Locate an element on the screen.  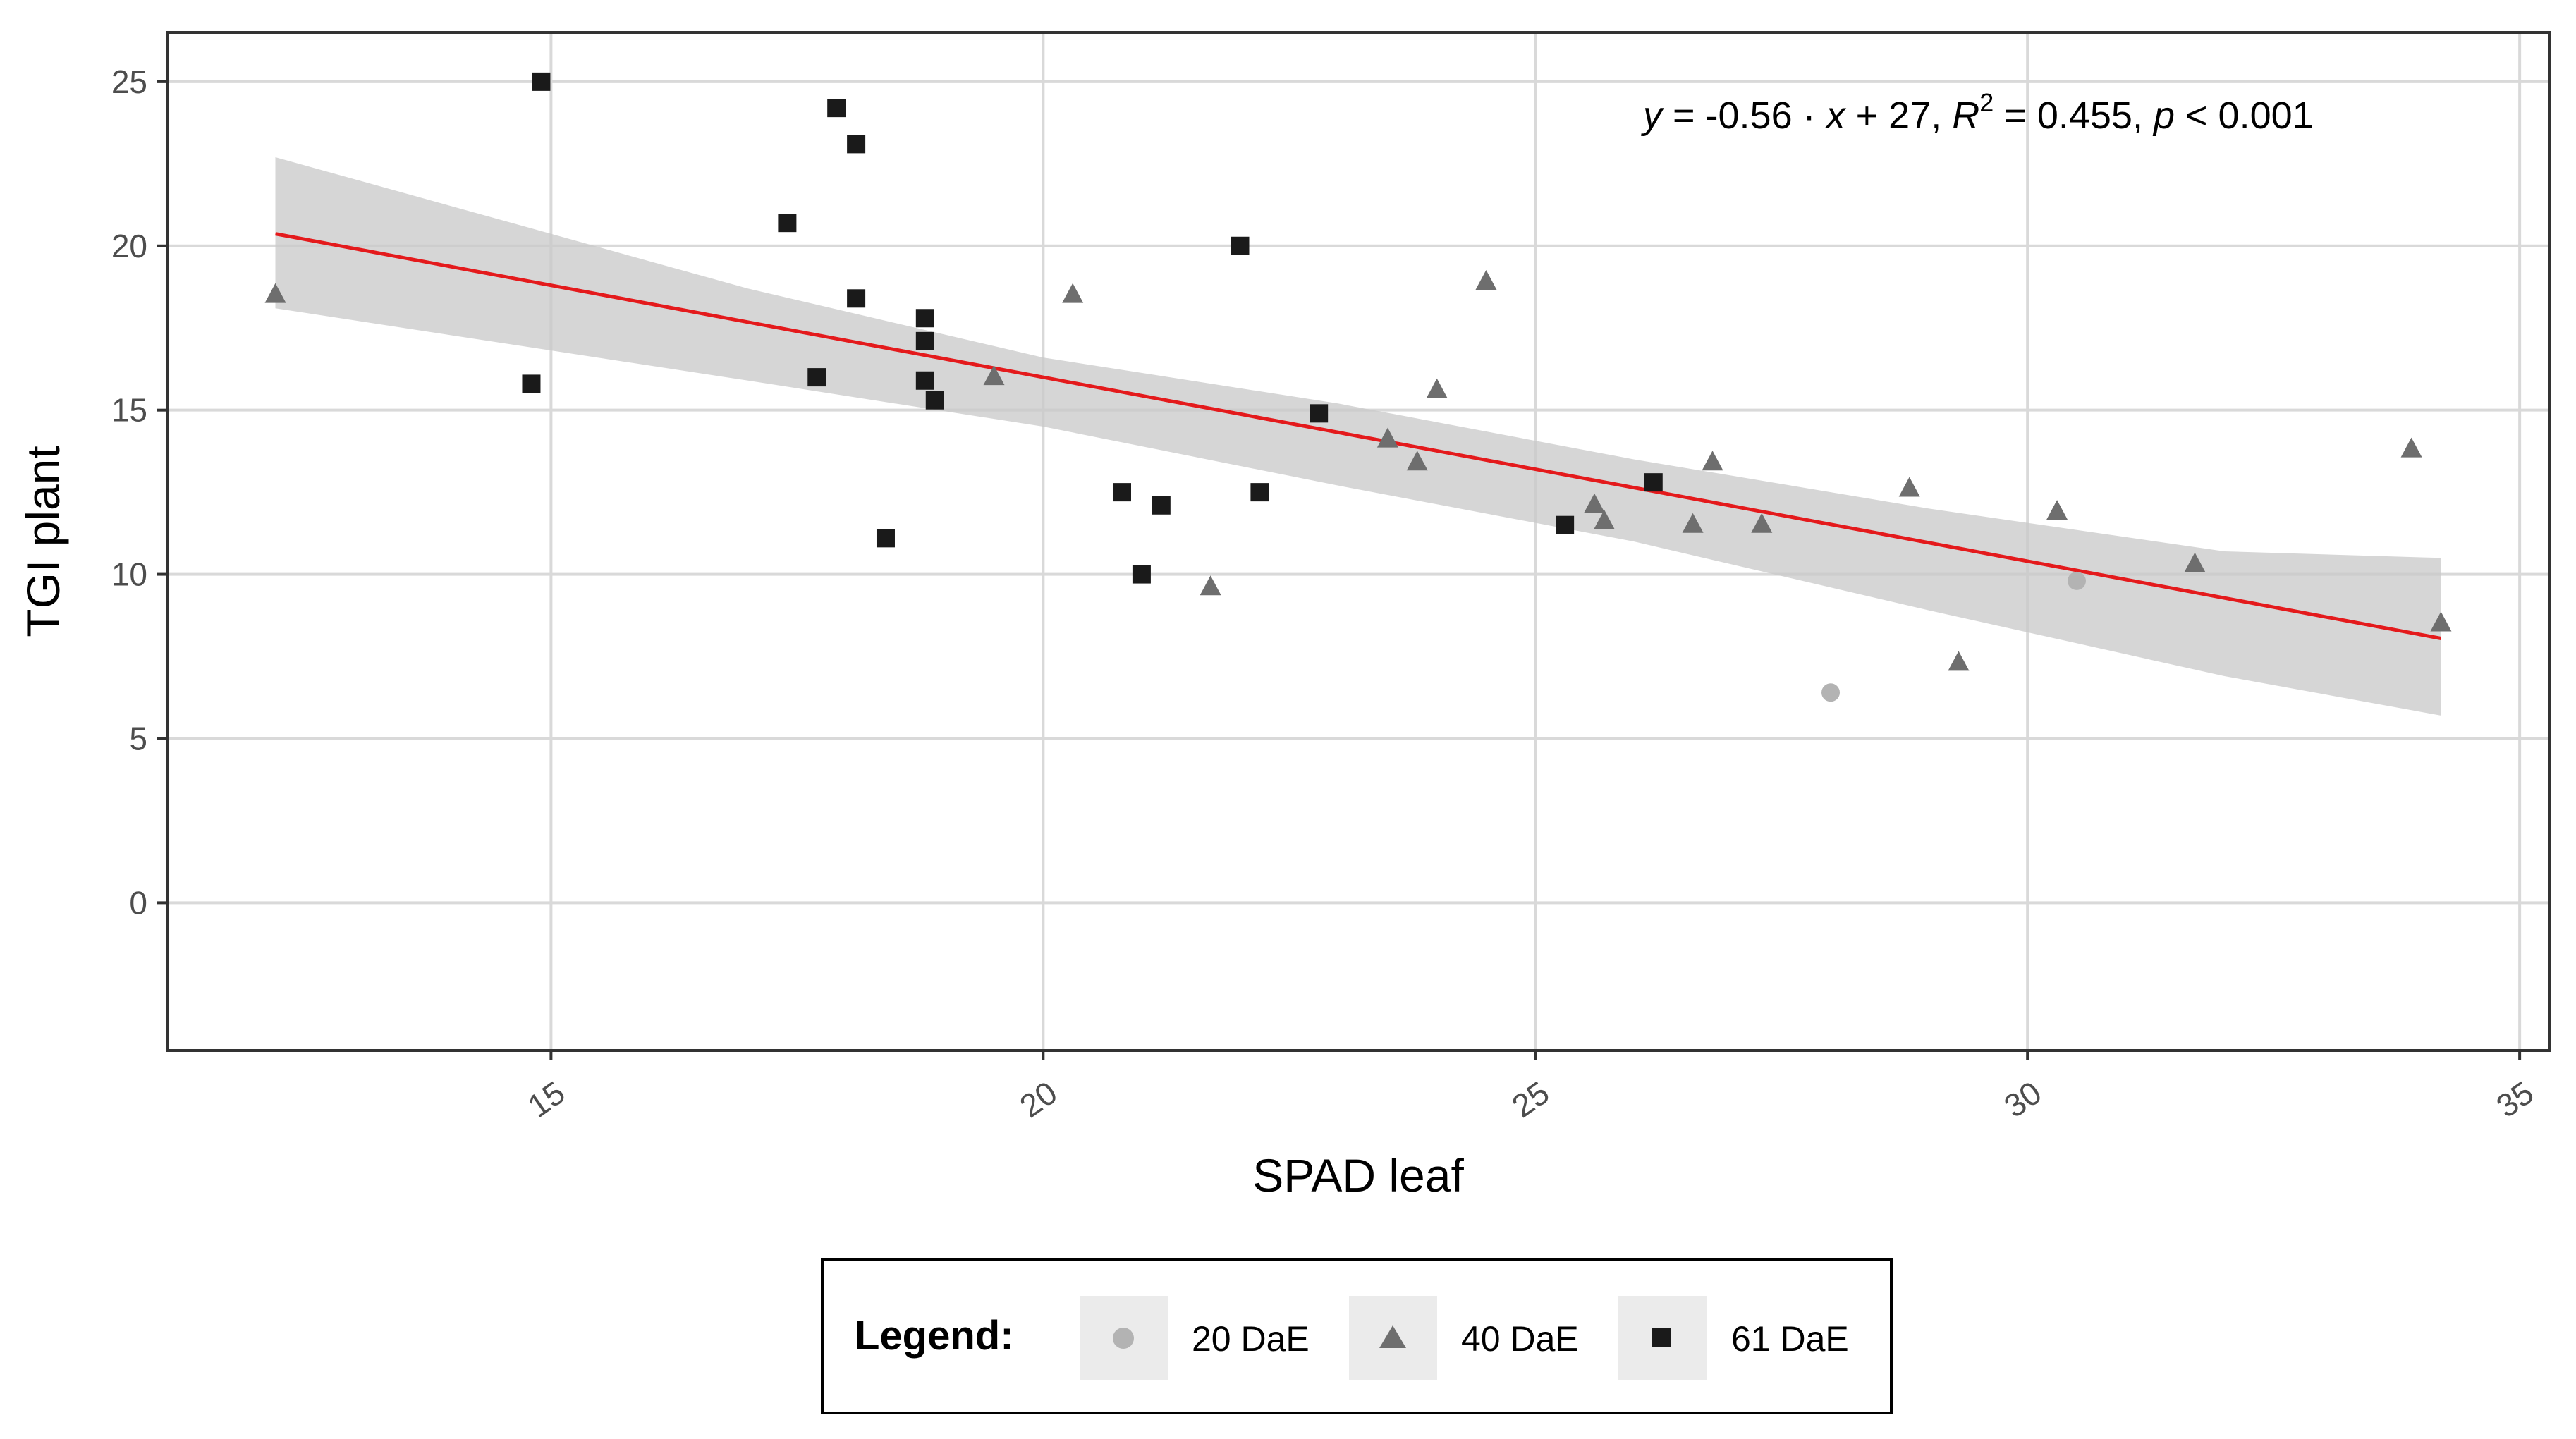
y-tick-label: 5 is located at coordinates (138, 738).